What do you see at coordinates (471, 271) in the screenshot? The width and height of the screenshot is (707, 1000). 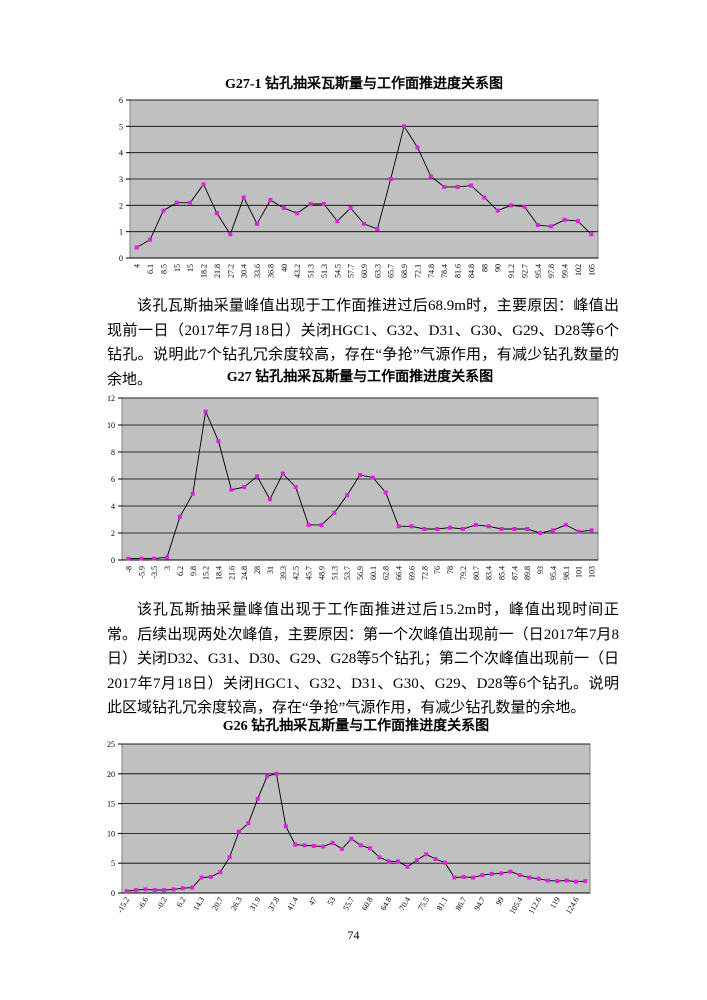 I see `x-tick-label: 84.8` at bounding box center [471, 271].